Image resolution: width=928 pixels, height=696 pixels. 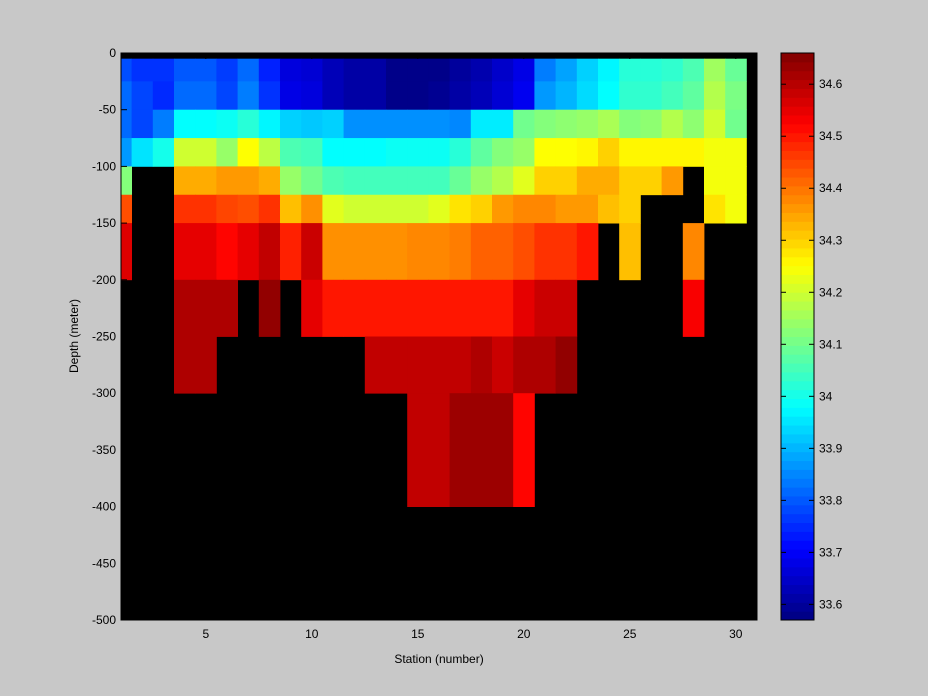 I want to click on y-tick-label: -100, so click(x=104, y=166).